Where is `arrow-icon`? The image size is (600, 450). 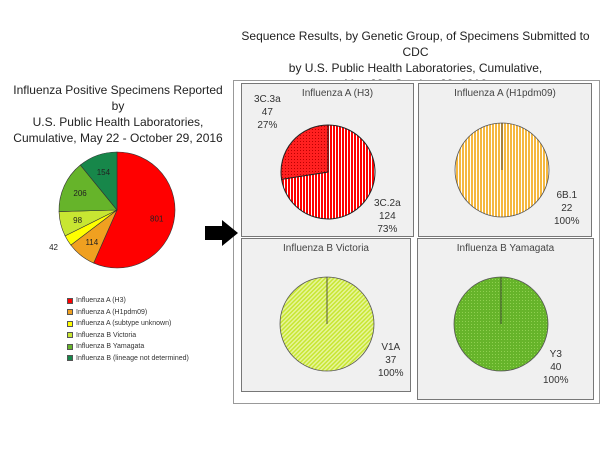 arrow-icon is located at coordinates (221, 233).